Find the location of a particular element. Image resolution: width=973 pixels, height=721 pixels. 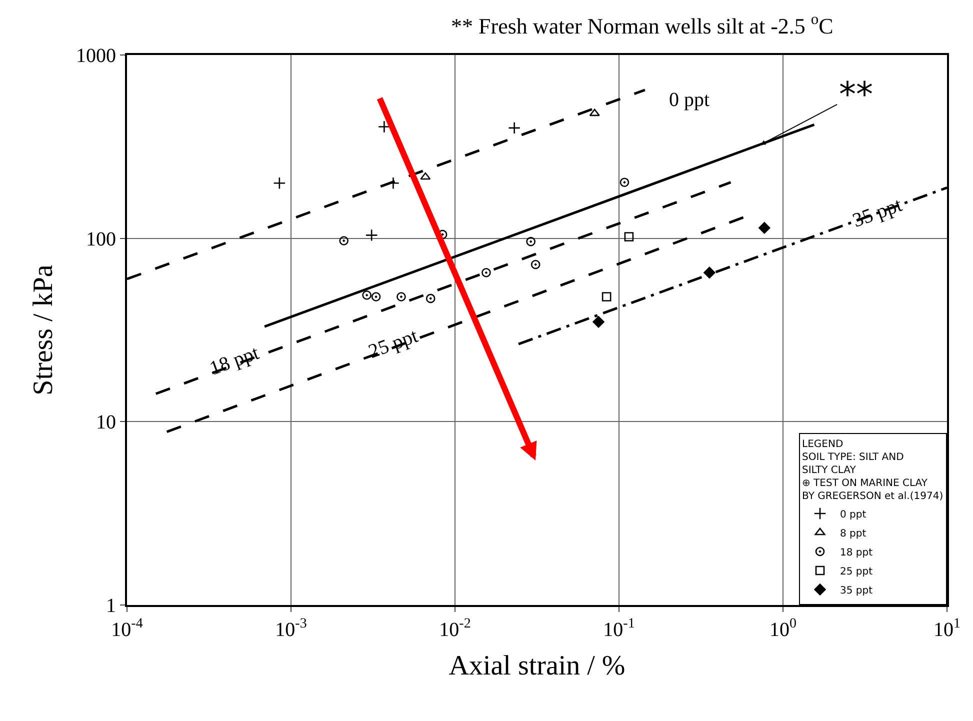

x-tick-label: 10$^{-3}$ is located at coordinates (291, 628).